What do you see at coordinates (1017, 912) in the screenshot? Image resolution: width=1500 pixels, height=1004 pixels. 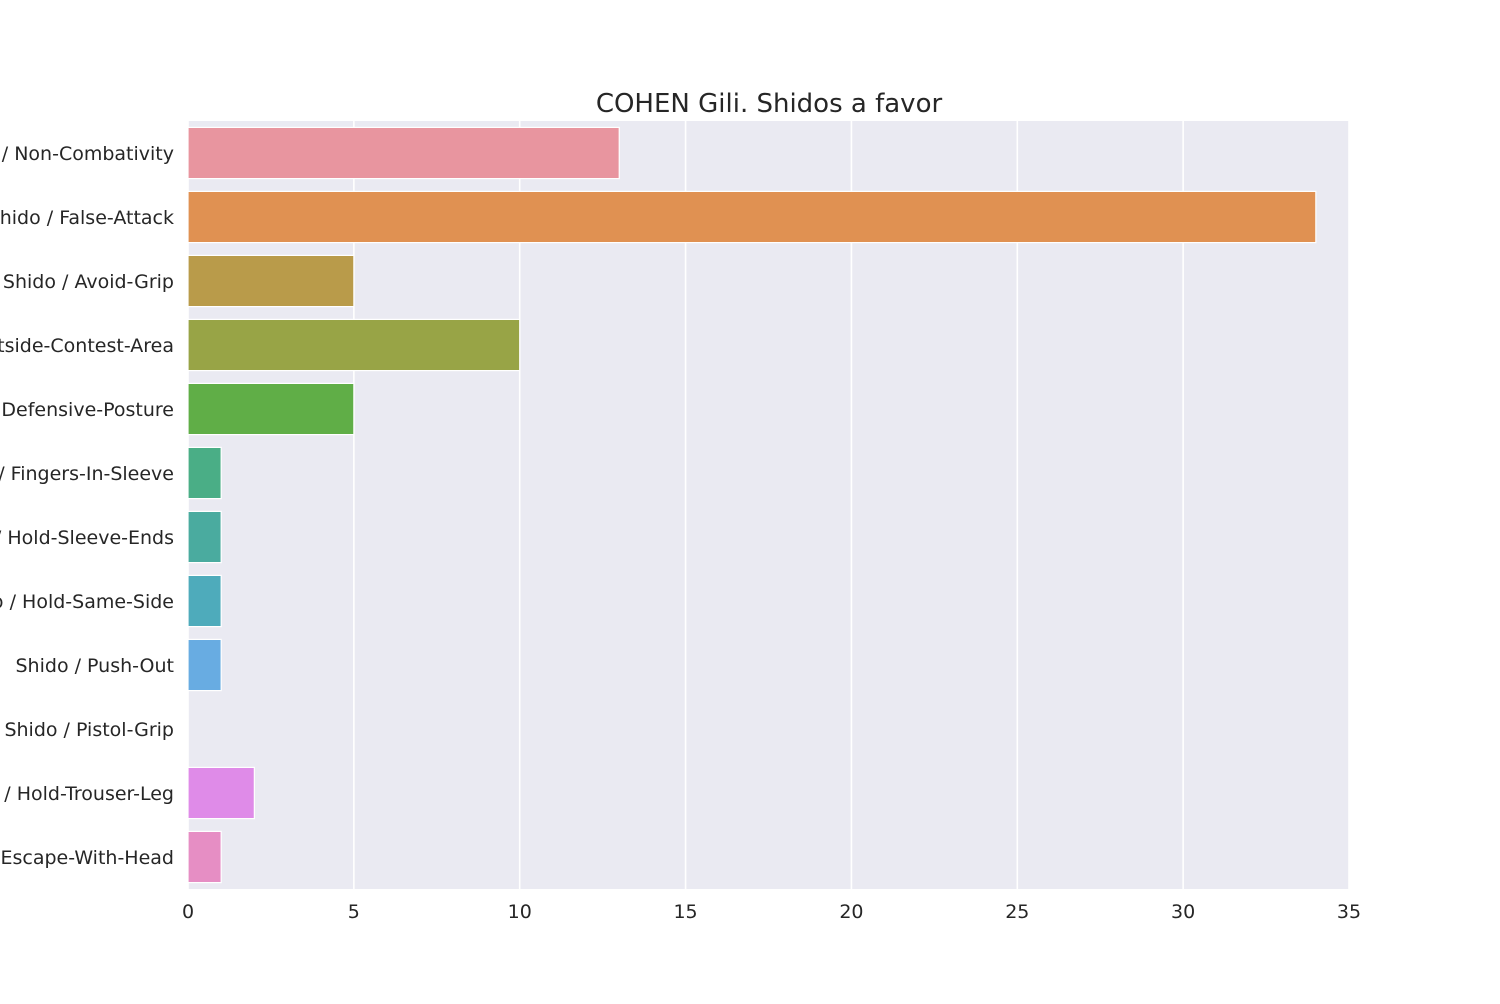 I see `x-tick-label: 25` at bounding box center [1017, 912].